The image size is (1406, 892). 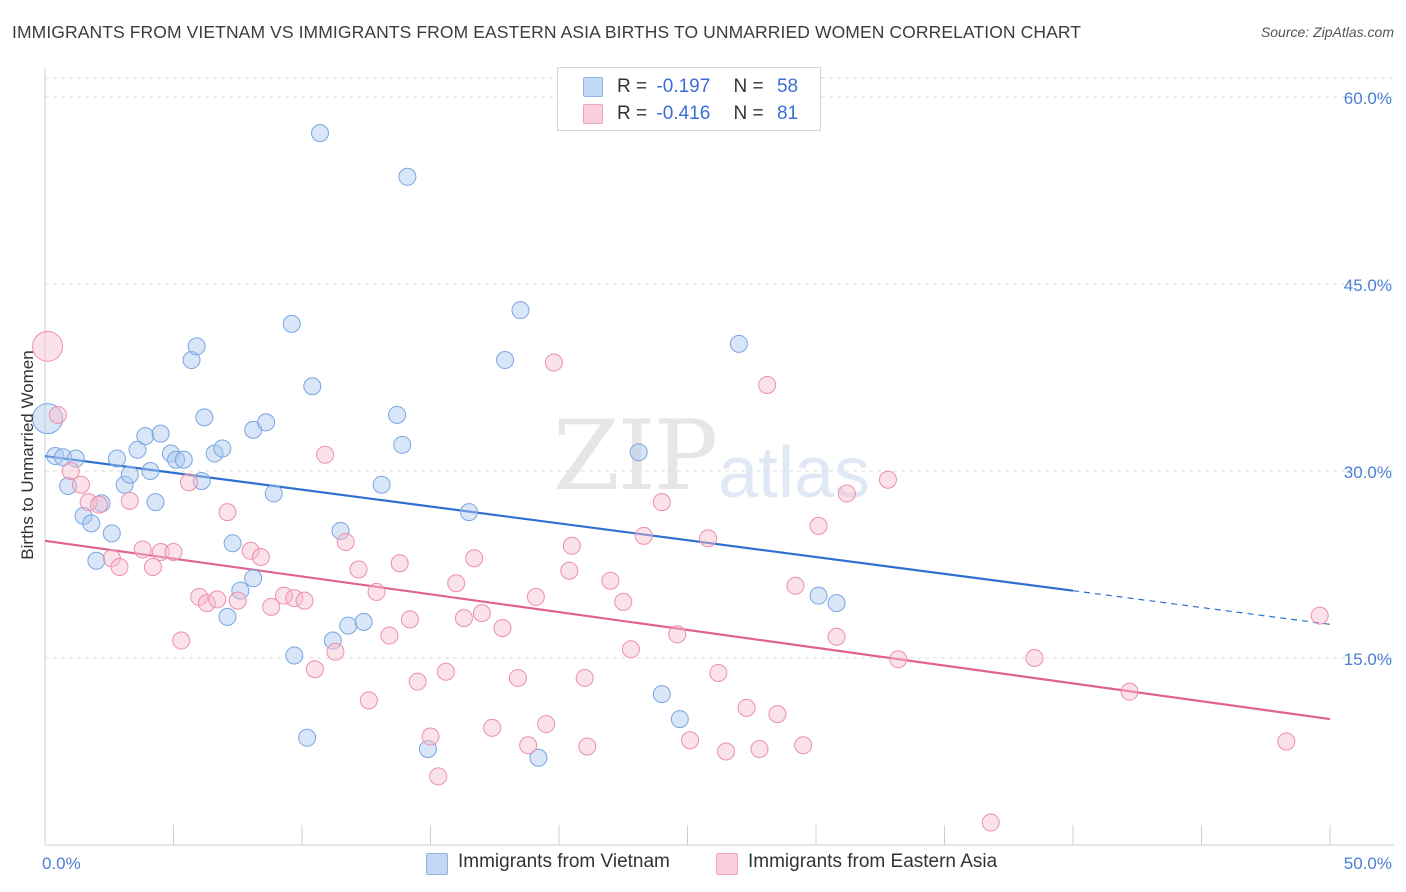 What do you see at coordinates (1368, 659) in the screenshot?
I see `y-tick-label: 15.0%` at bounding box center [1368, 659].